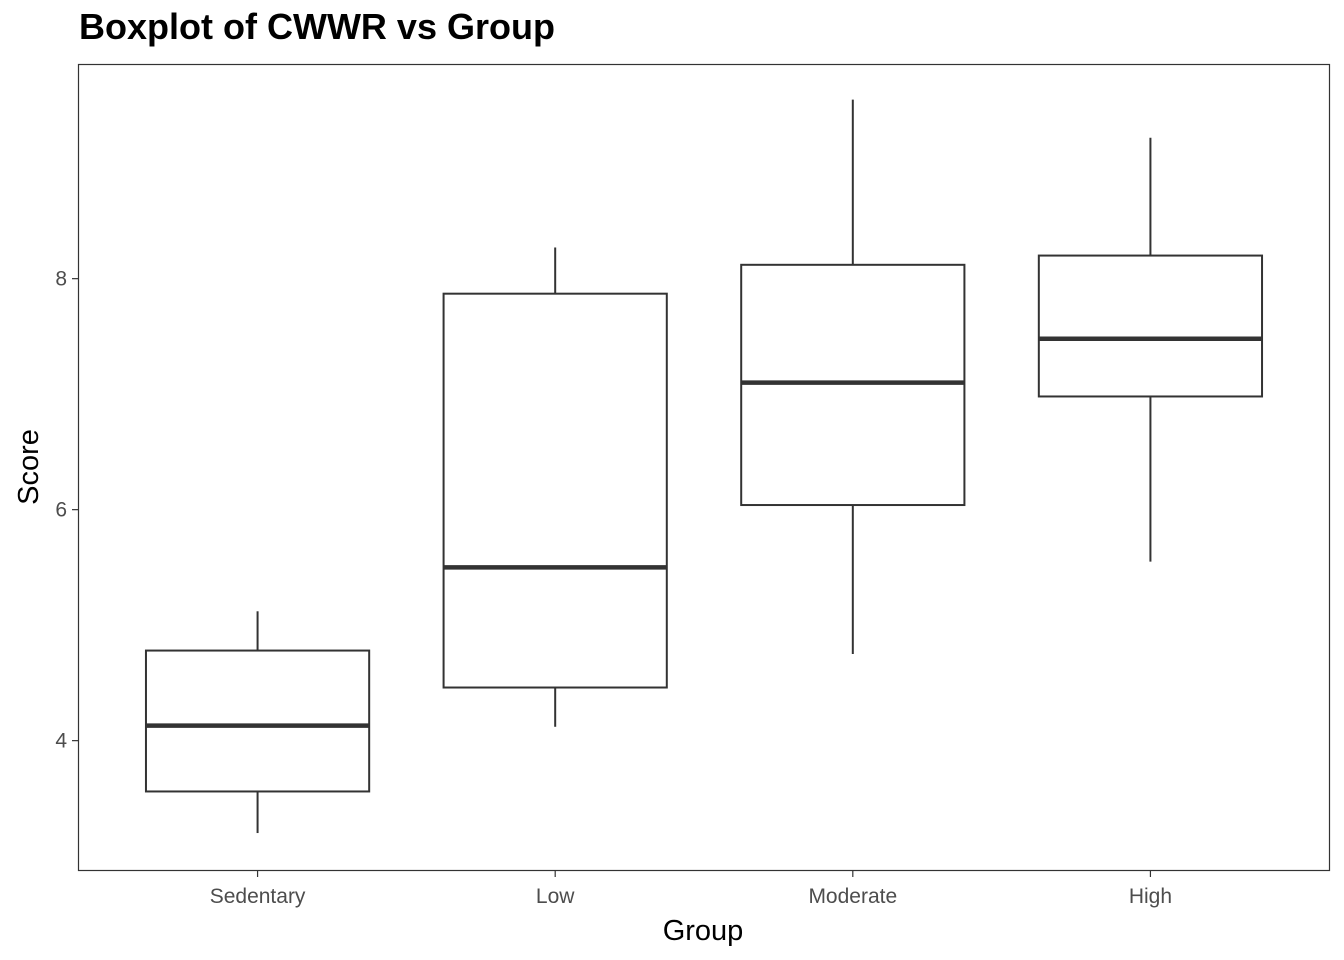  I want to click on box-high, so click(1150, 349).